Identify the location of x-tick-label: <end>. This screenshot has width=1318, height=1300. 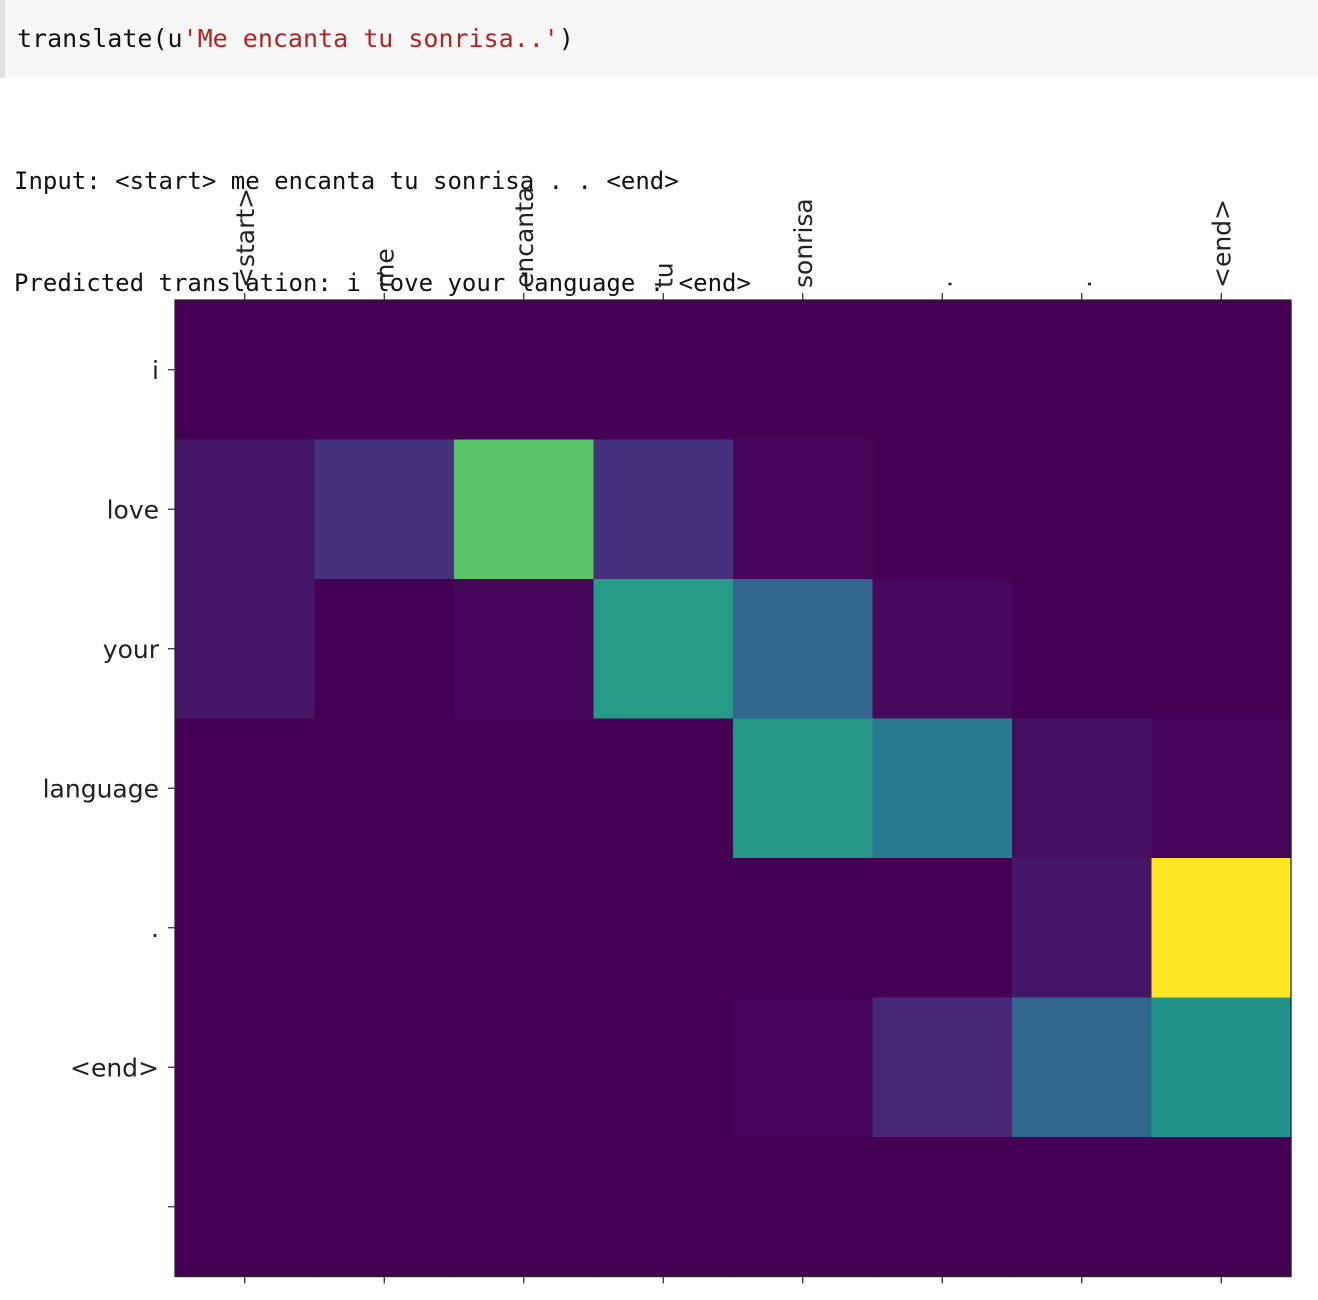
(1221, 243).